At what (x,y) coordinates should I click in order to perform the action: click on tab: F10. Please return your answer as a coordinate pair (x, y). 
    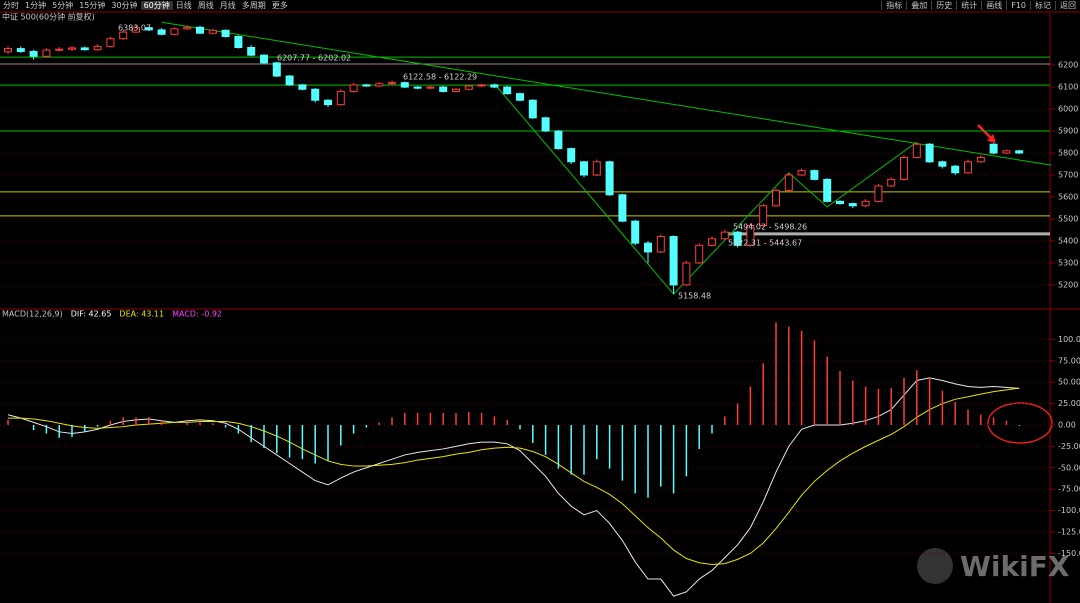
    Looking at the image, I should click on (1018, 5).